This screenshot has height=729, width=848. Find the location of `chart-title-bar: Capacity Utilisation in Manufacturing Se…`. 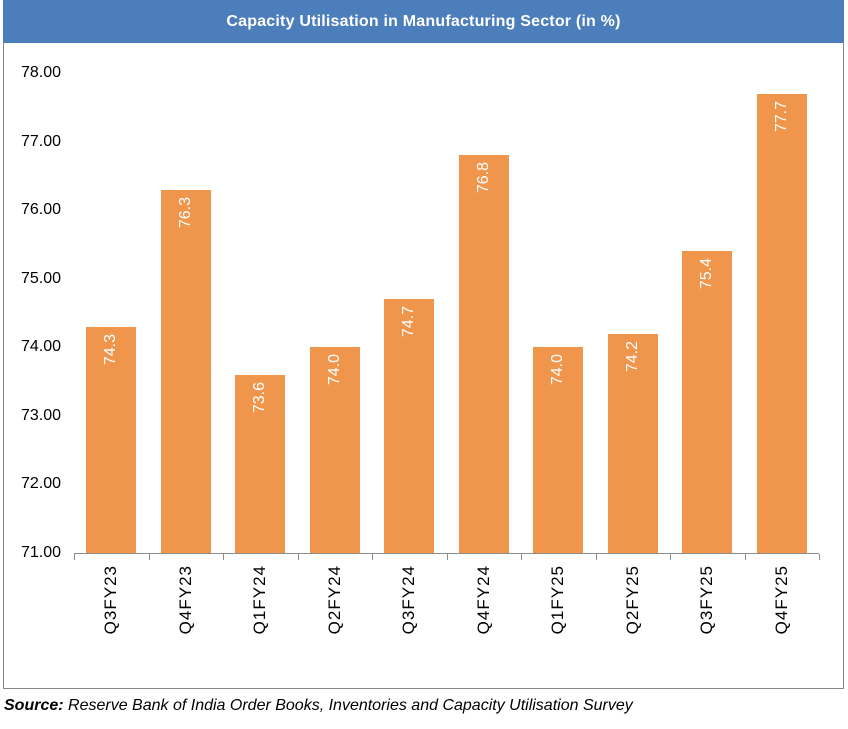

chart-title-bar: Capacity Utilisation in Manufacturing Se… is located at coordinates (423, 21).